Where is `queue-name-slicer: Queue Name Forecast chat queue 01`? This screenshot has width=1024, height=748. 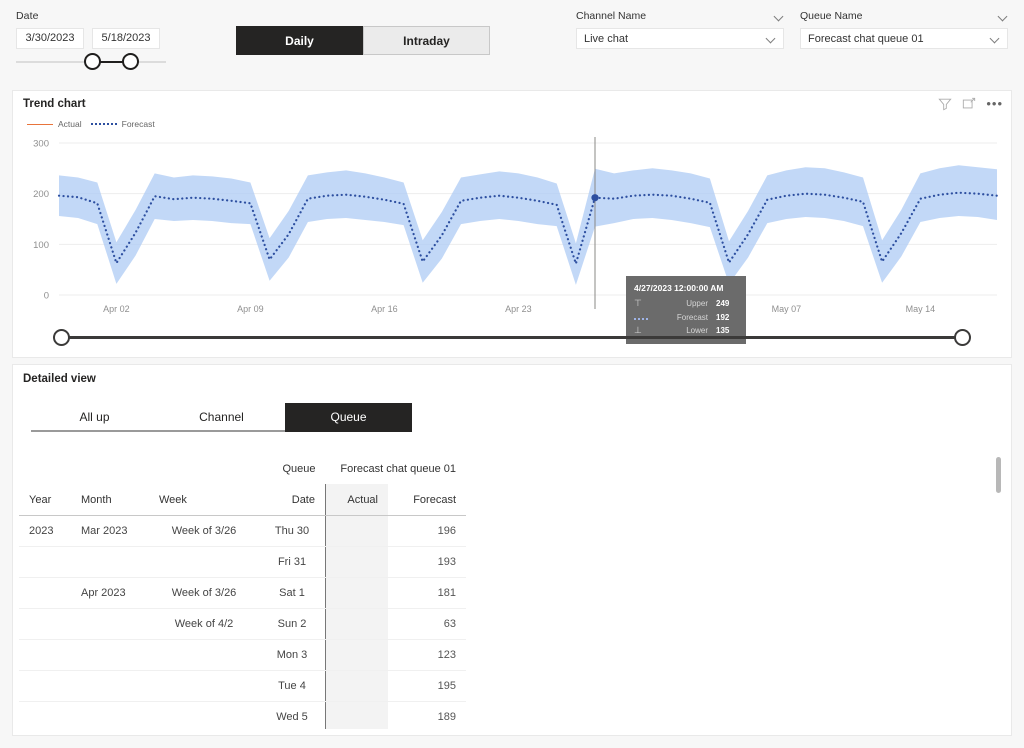
queue-name-slicer: Queue Name Forecast chat queue 01 is located at coordinates (904, 29).